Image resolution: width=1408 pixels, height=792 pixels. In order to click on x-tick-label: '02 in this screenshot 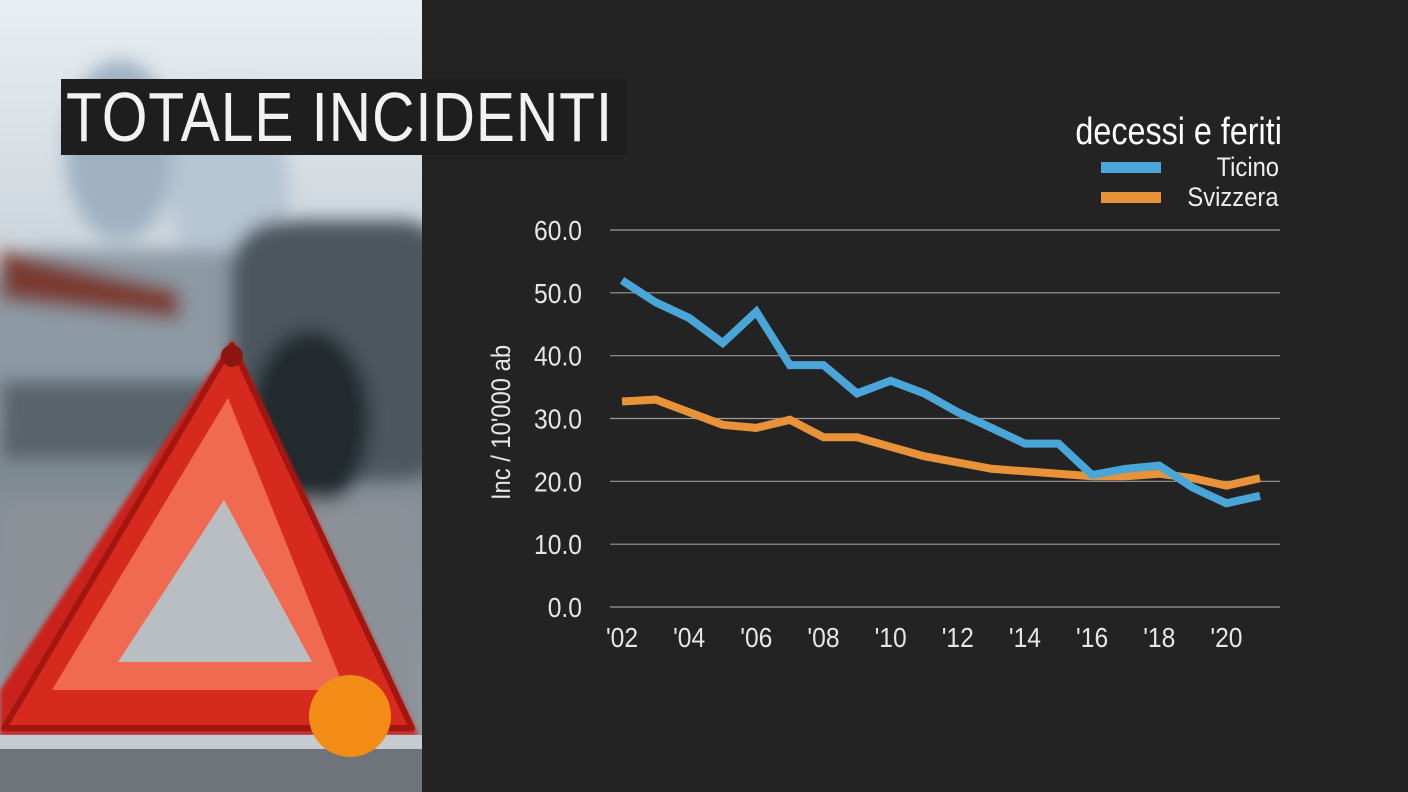, I will do `click(622, 638)`.